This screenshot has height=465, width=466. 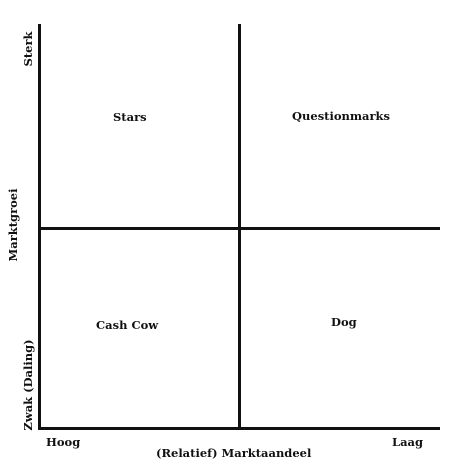 I want to click on quadrant-stars-label: Stars, so click(x=130, y=117).